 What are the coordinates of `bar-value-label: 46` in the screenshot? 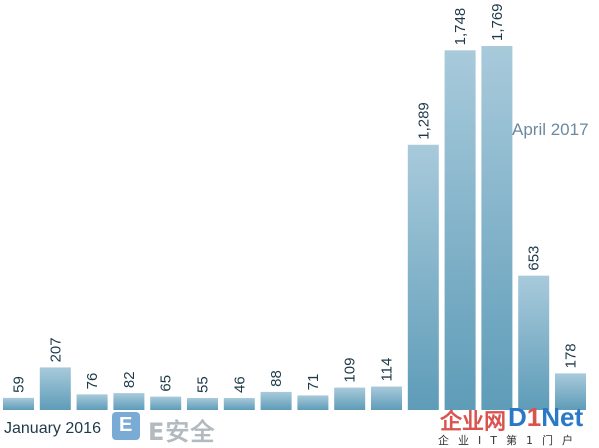 It's located at (239, 384).